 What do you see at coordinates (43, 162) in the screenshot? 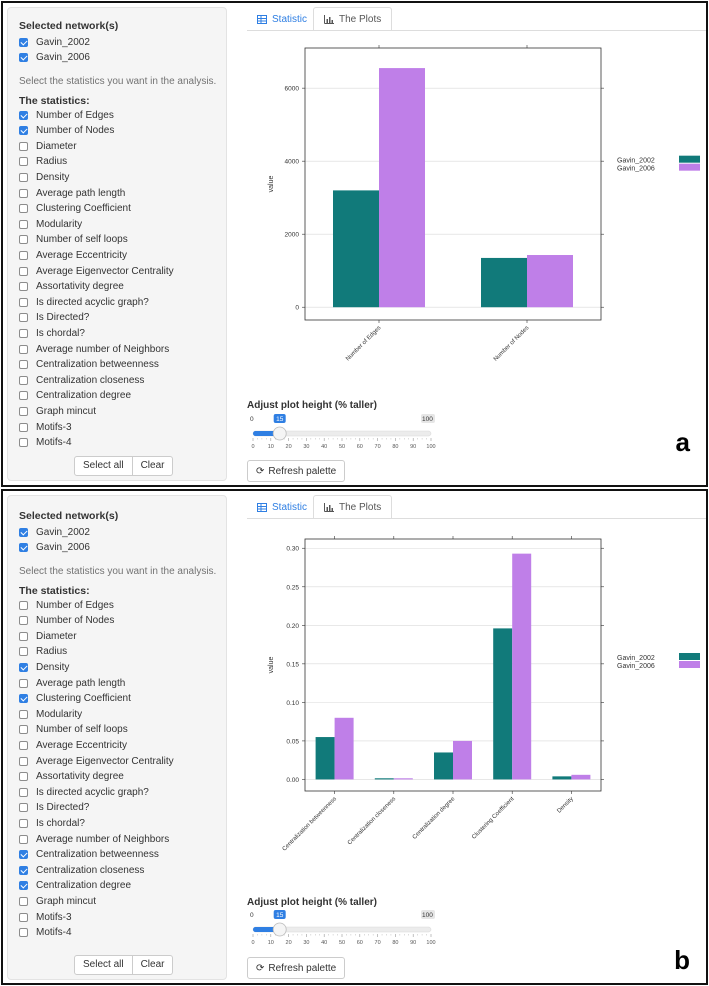
I see `statistic-checkbox-row: Radius` at bounding box center [43, 162].